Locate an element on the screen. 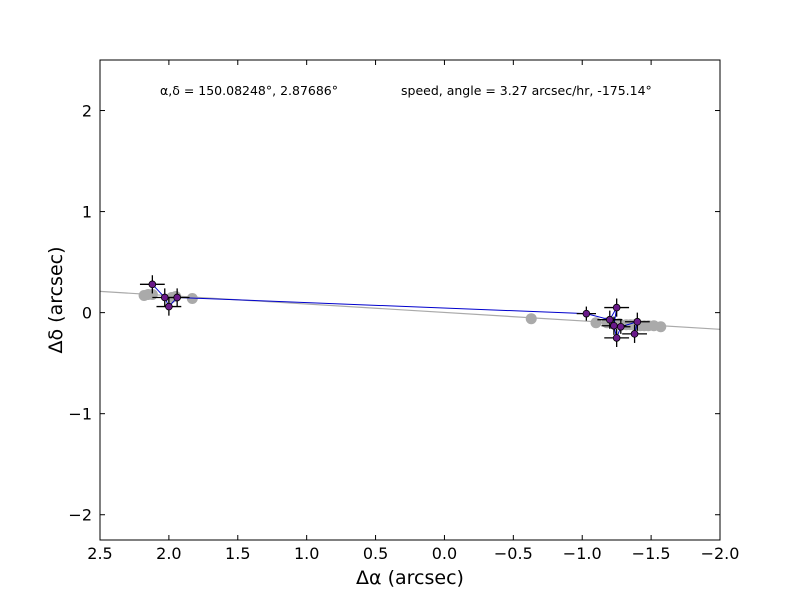  motion-annotation: speed, angle = 3.27 arcsec/hr, -175.14° is located at coordinates (526, 90).